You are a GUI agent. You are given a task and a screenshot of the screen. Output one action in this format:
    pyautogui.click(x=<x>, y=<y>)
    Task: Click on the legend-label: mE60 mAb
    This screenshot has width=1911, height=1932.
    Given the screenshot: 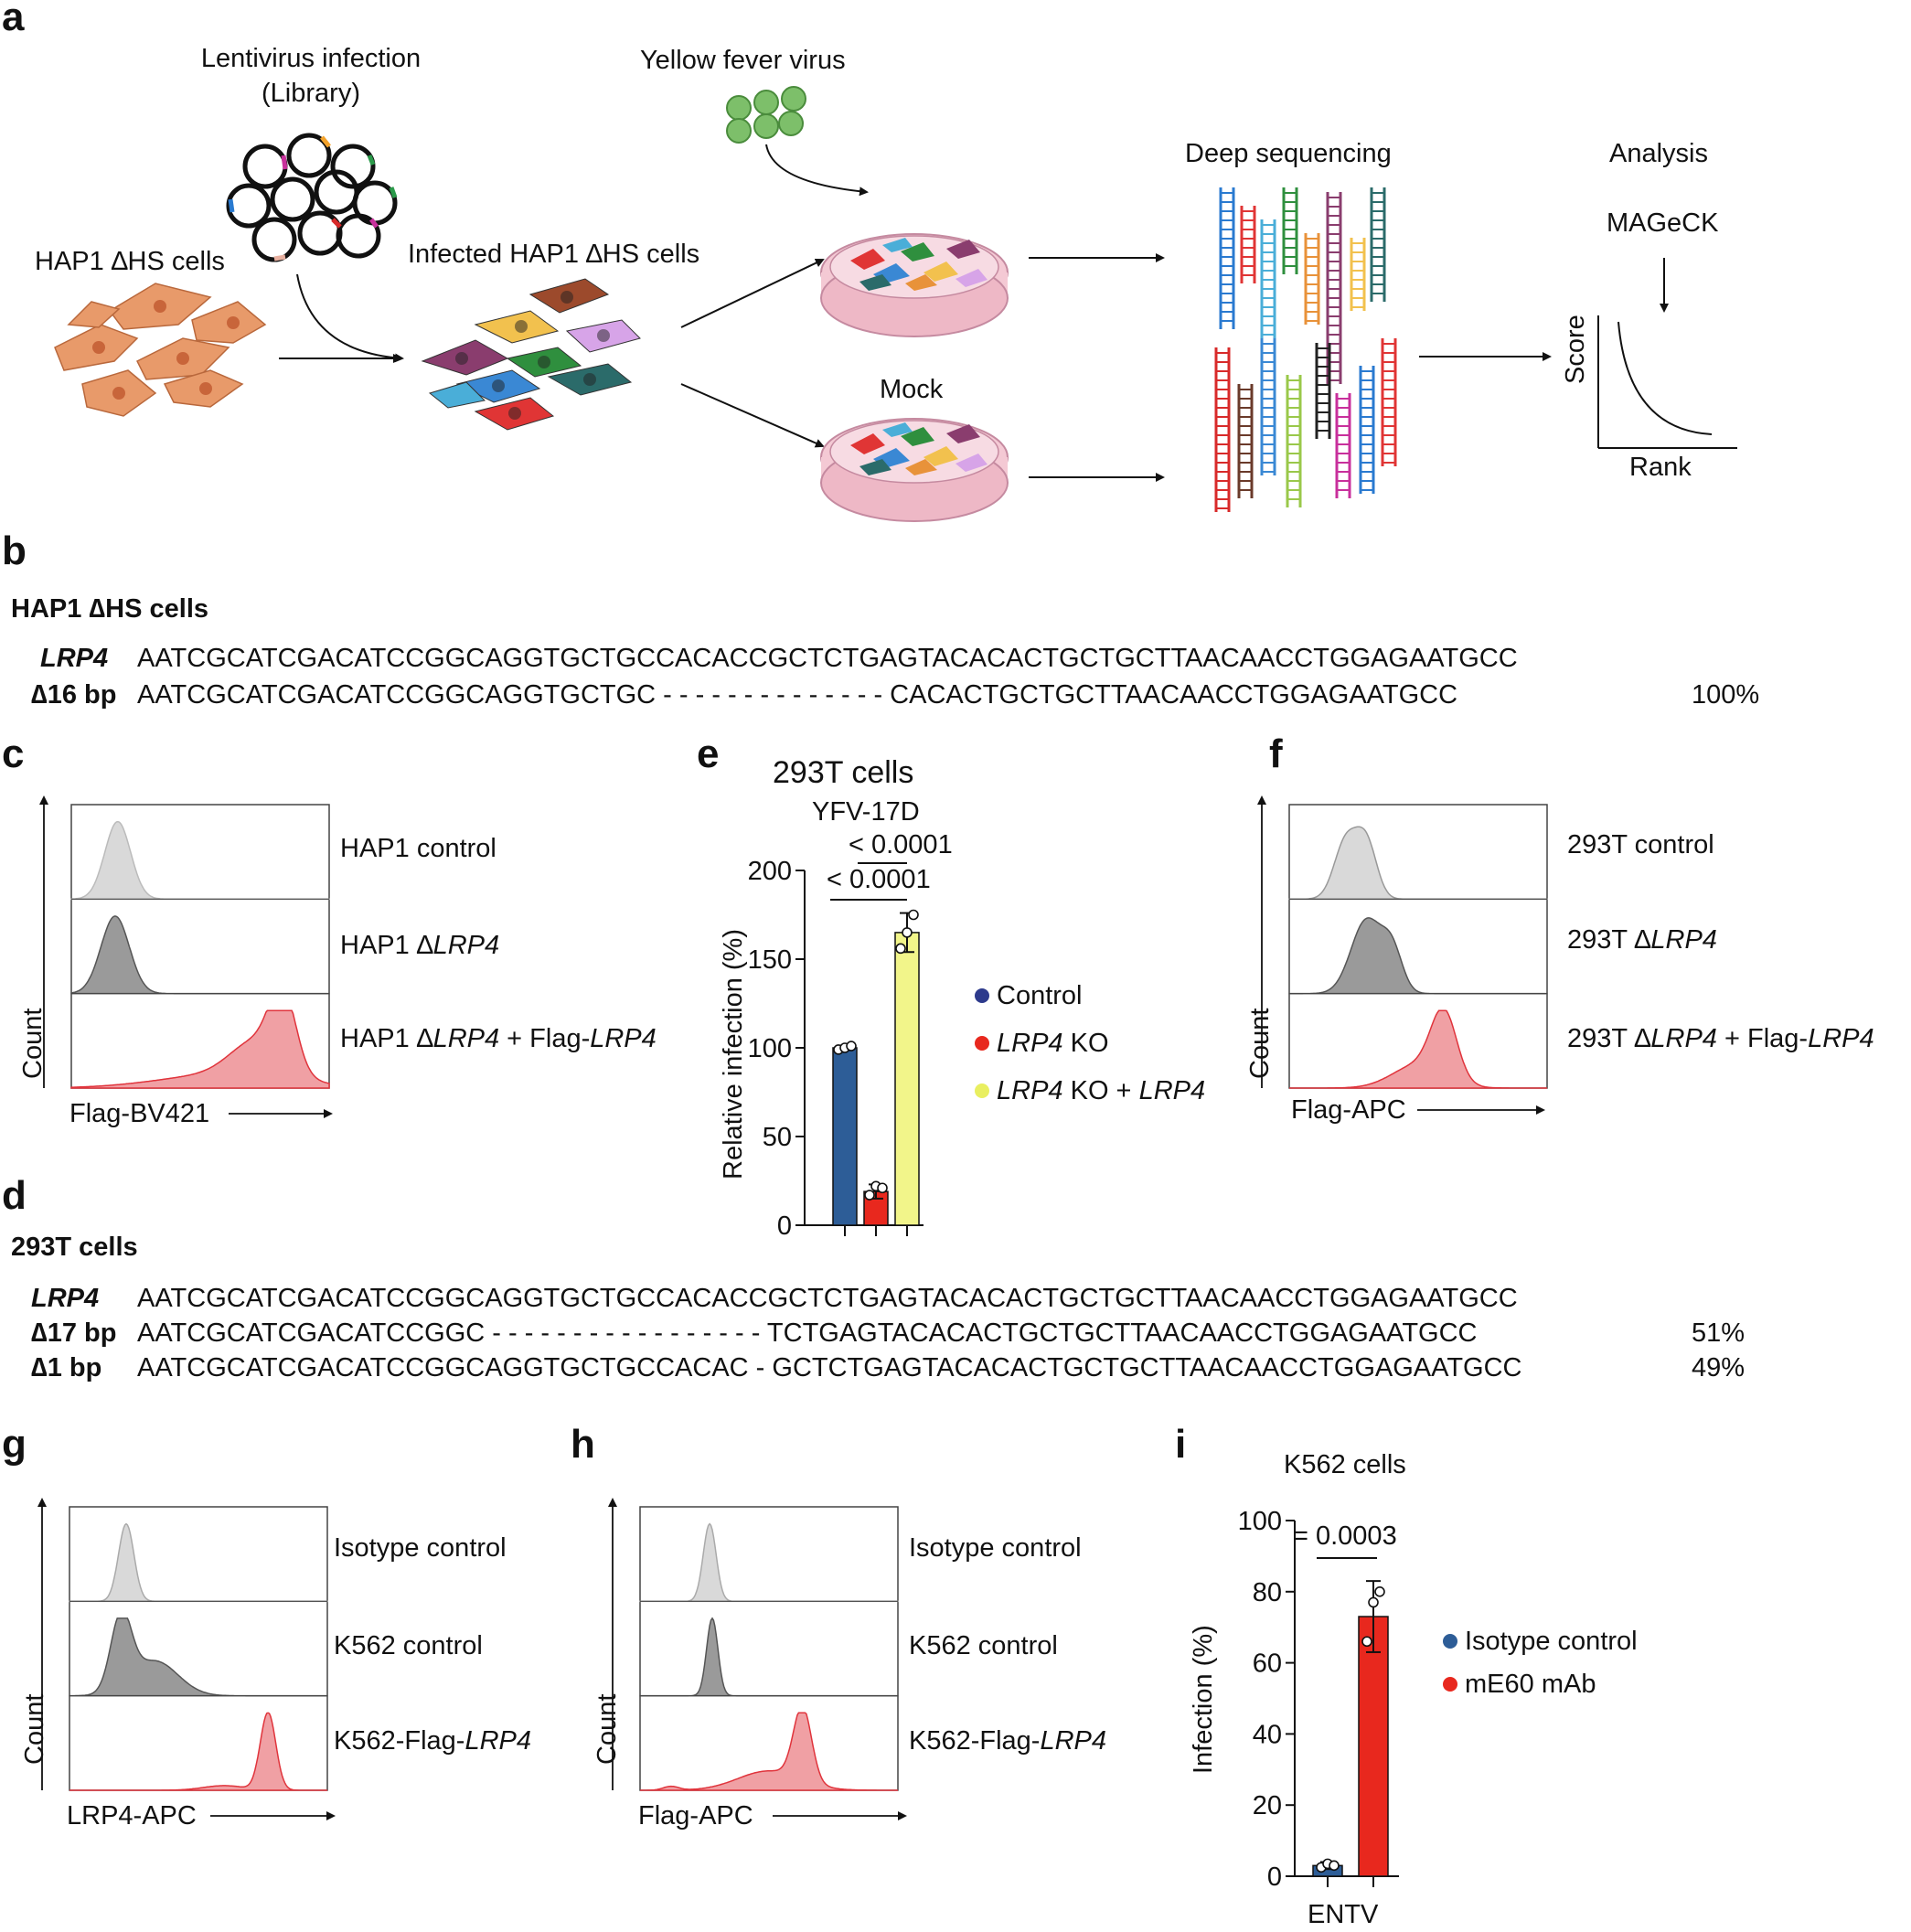 What is the action you would take?
    pyautogui.click(x=1530, y=1684)
    